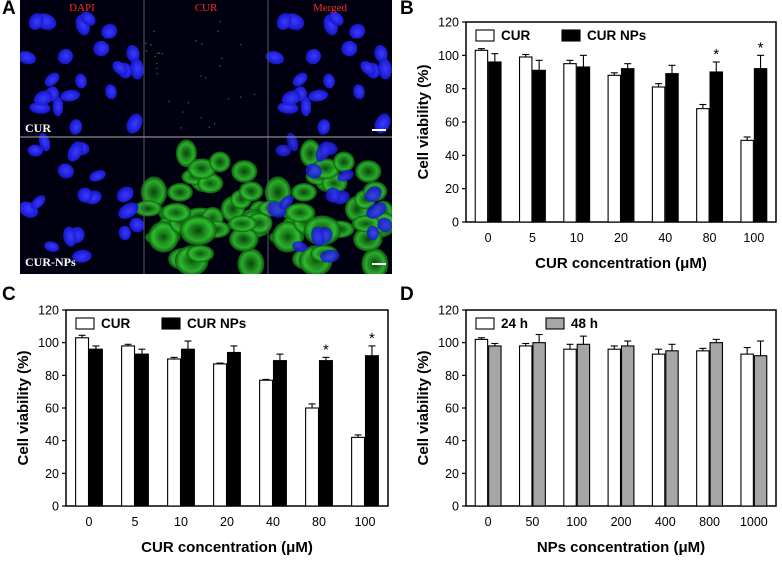 This screenshot has height=563, width=782. Describe the element at coordinates (115, 323) in the screenshot. I see `legend-label: CUR` at that location.